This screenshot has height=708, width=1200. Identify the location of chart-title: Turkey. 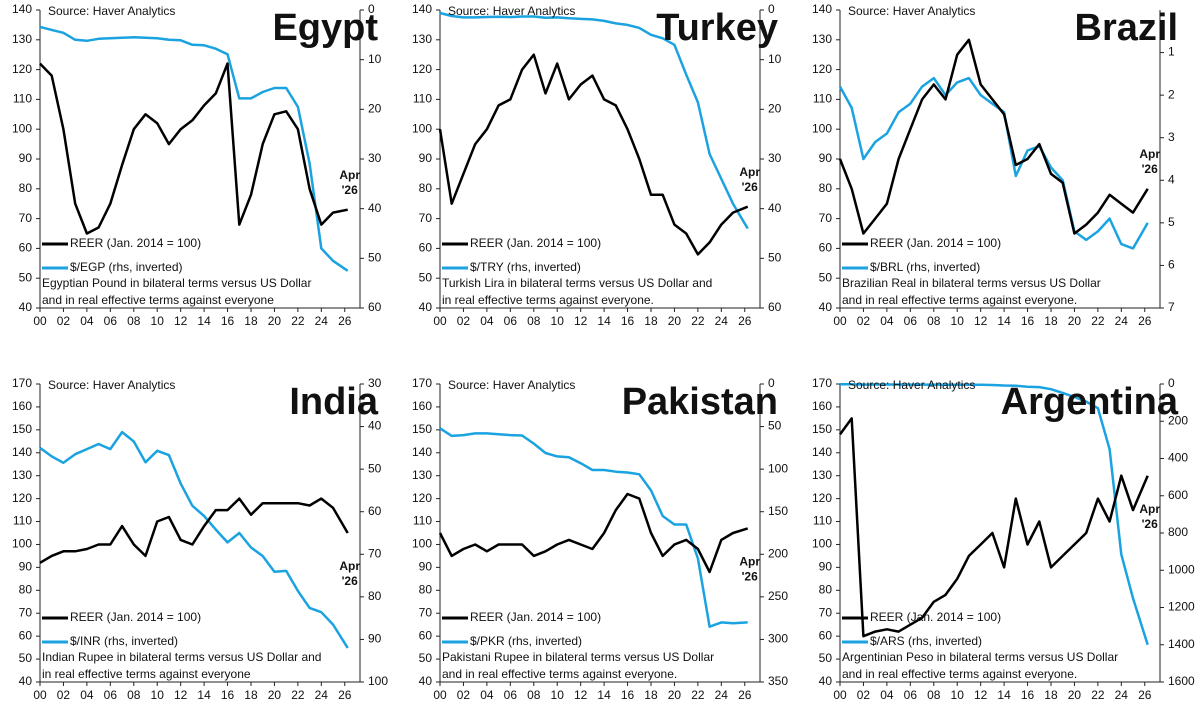
(717, 28).